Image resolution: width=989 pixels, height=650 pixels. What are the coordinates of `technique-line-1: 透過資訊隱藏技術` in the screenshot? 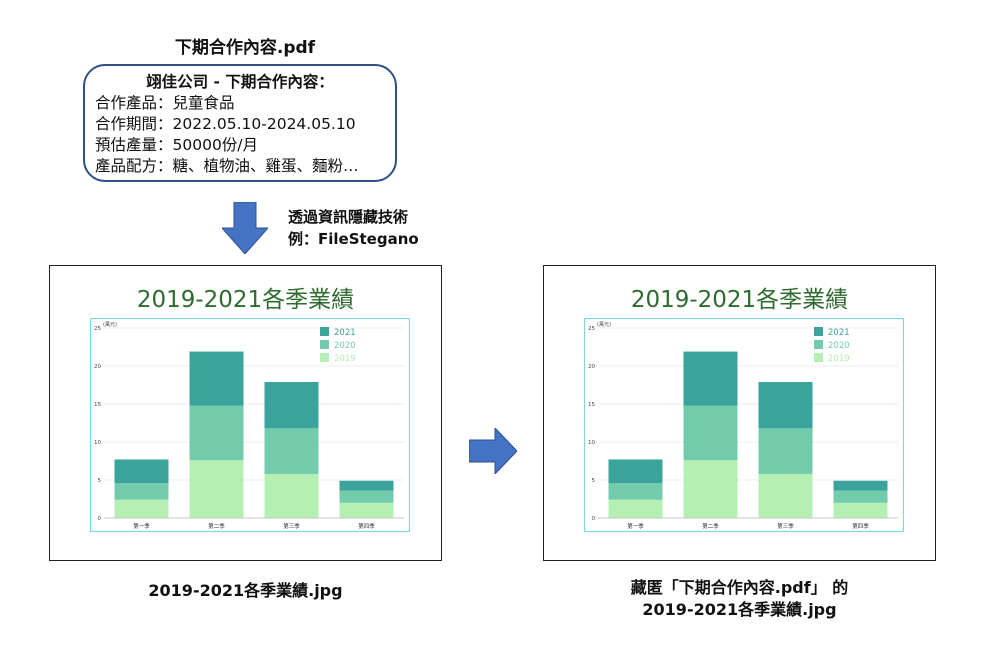 It's located at (348, 217).